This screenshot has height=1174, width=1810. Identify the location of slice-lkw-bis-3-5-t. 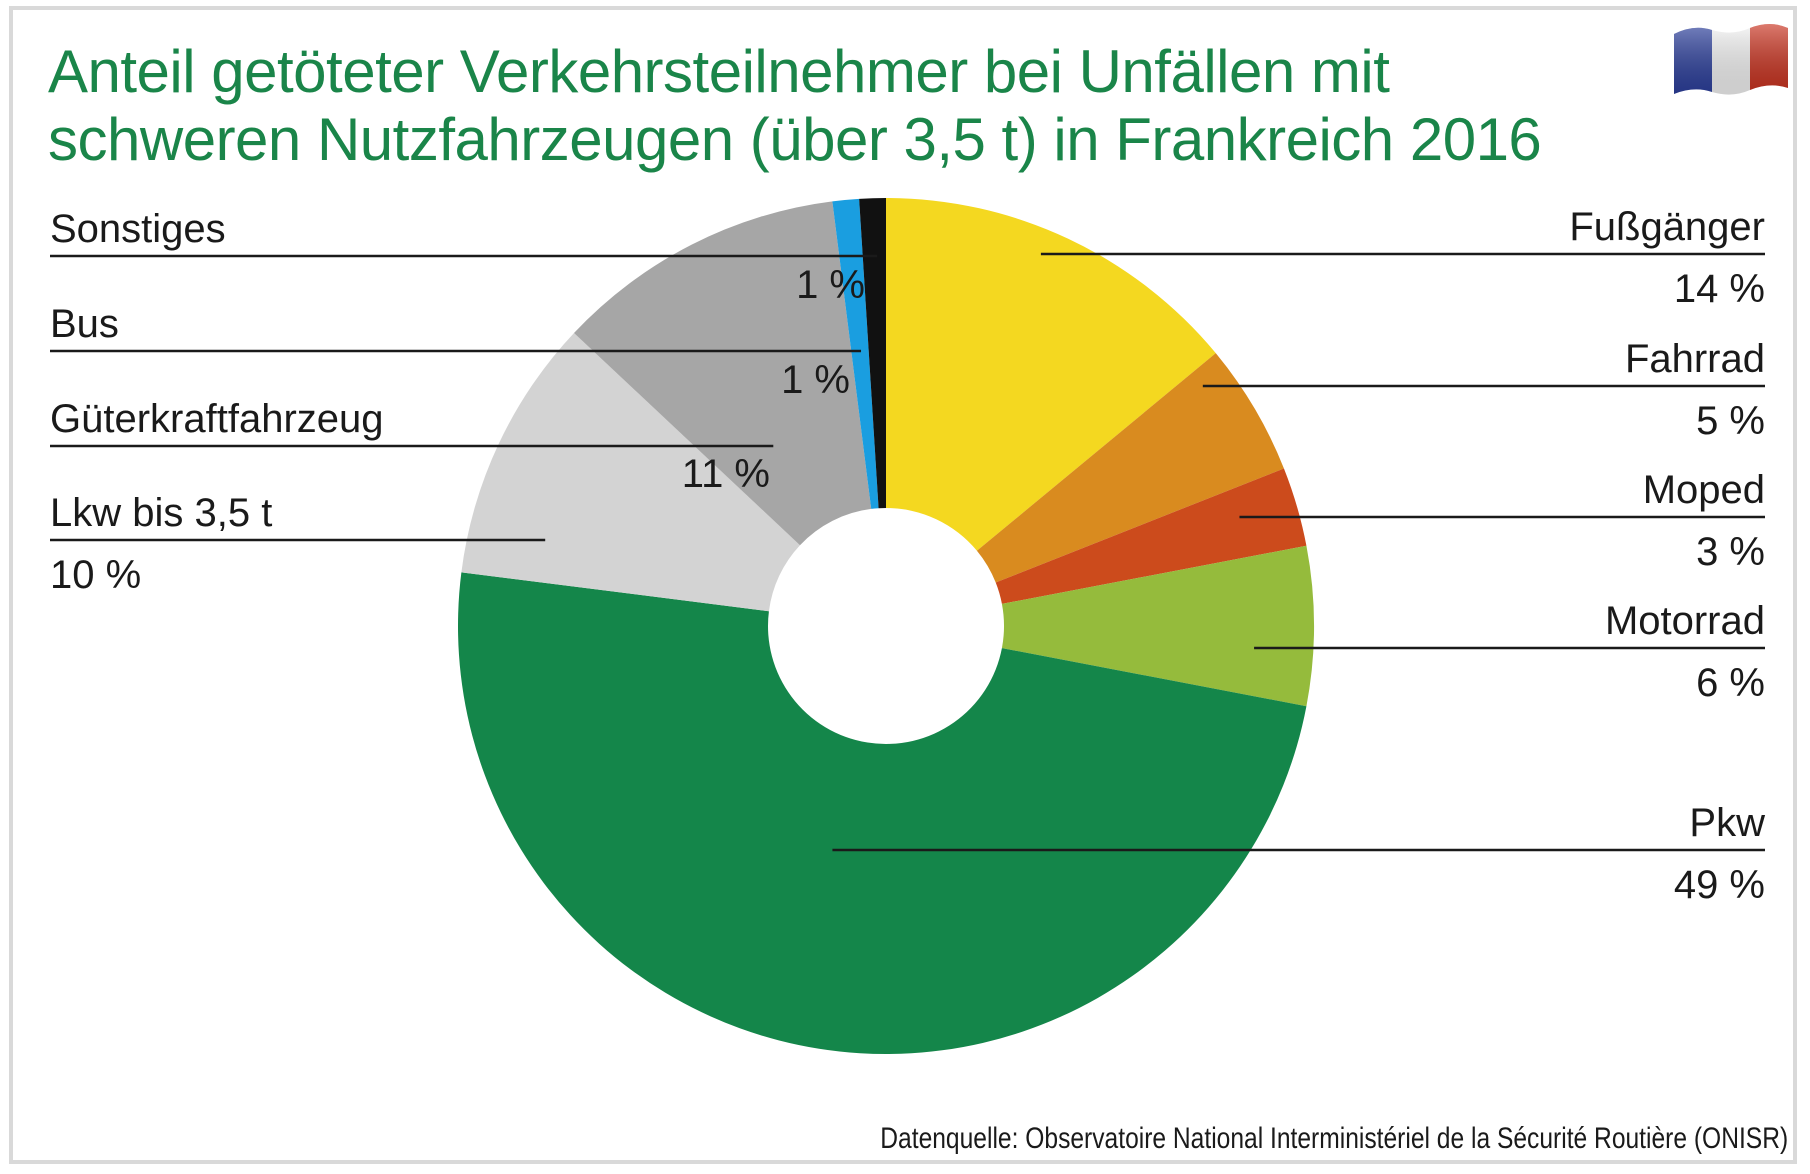
(630, 472).